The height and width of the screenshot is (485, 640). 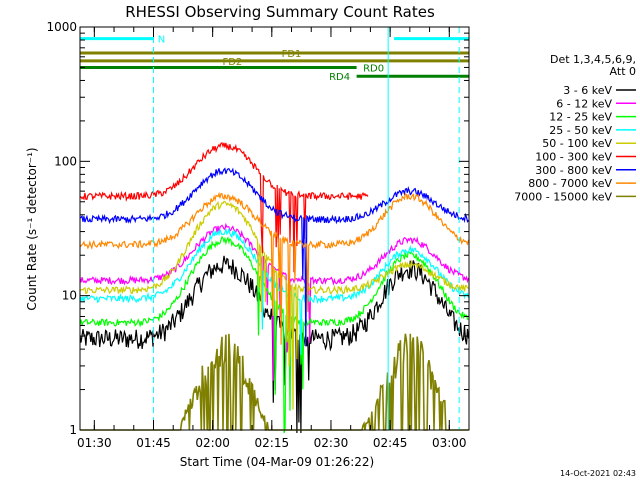 What do you see at coordinates (580, 130) in the screenshot?
I see `legend-label: 25 - 50 keV` at bounding box center [580, 130].